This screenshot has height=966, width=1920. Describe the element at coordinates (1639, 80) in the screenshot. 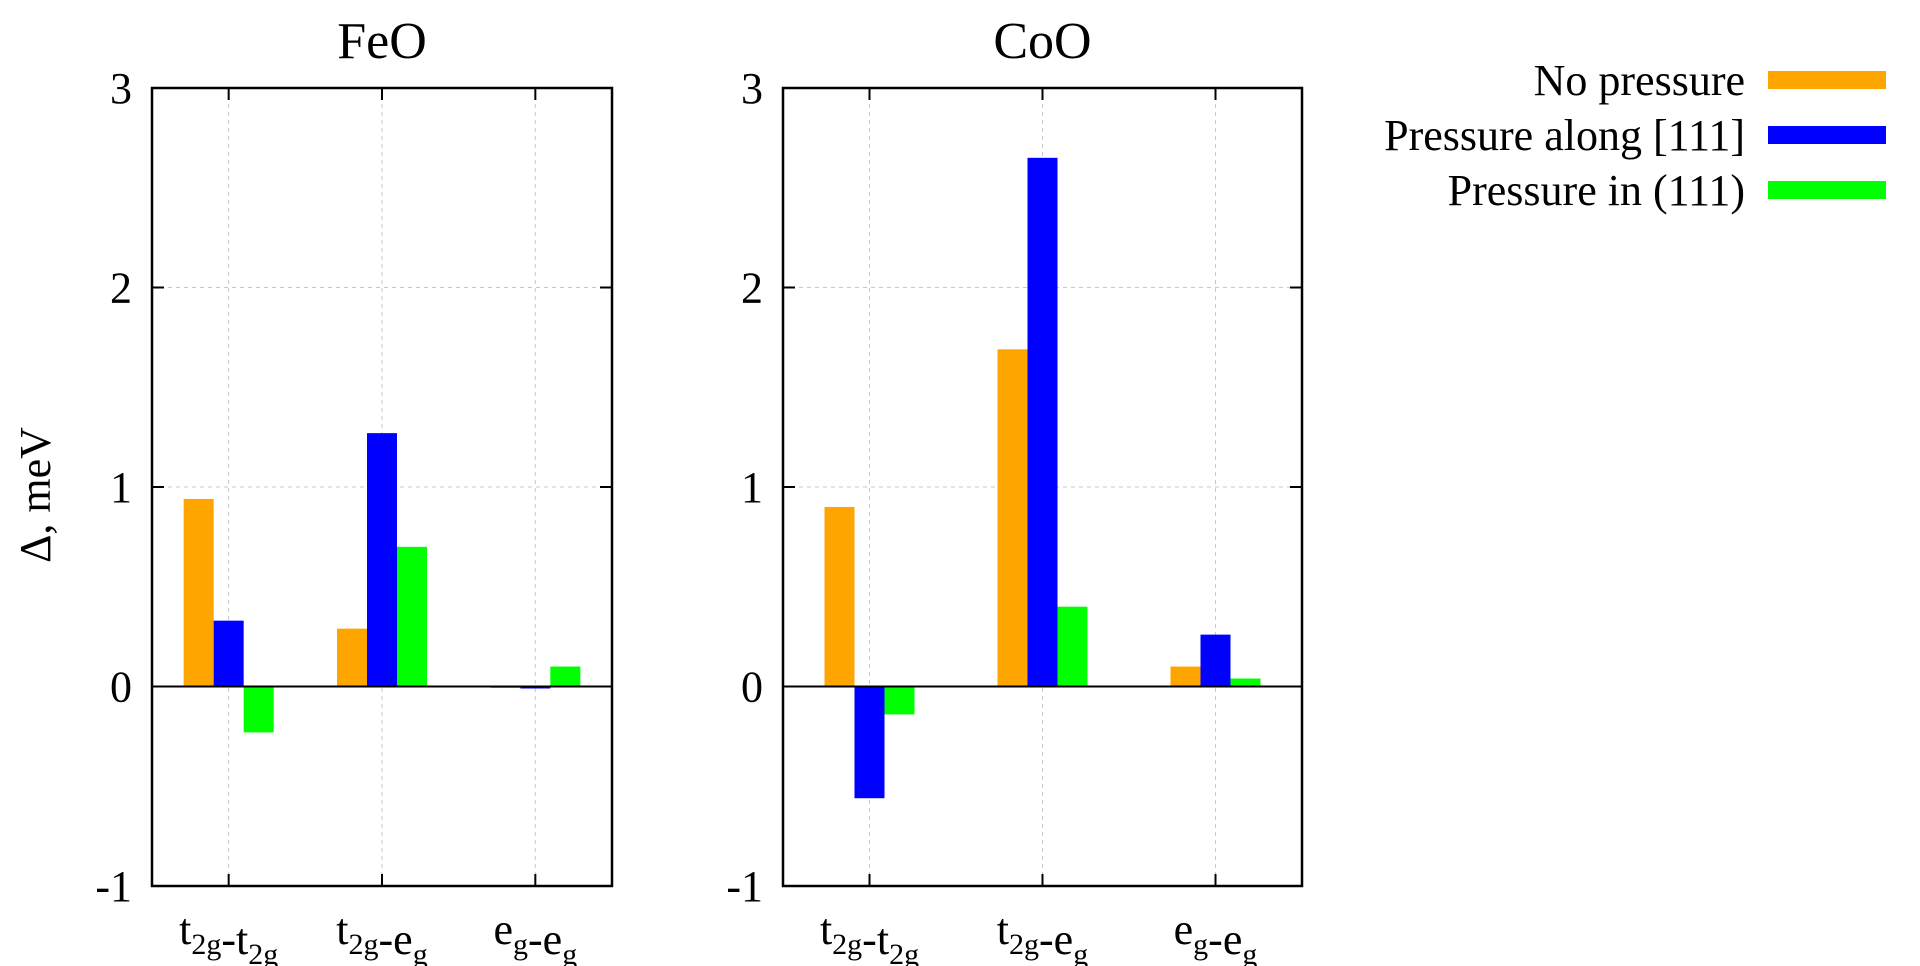

I see `legend-label-1: No pressure` at that location.